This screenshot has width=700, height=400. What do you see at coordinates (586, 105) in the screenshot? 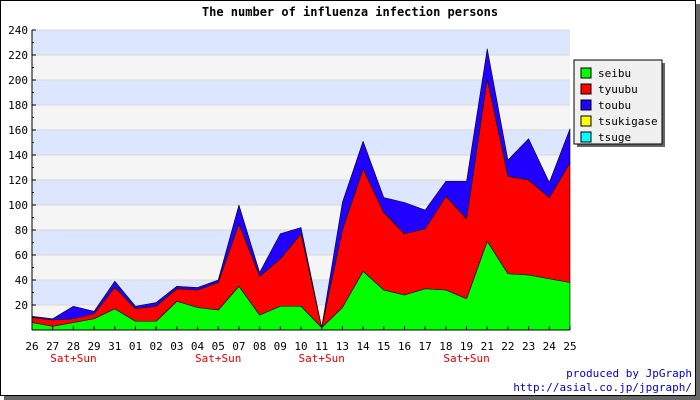
I see `legend-swatch-toubu` at bounding box center [586, 105].